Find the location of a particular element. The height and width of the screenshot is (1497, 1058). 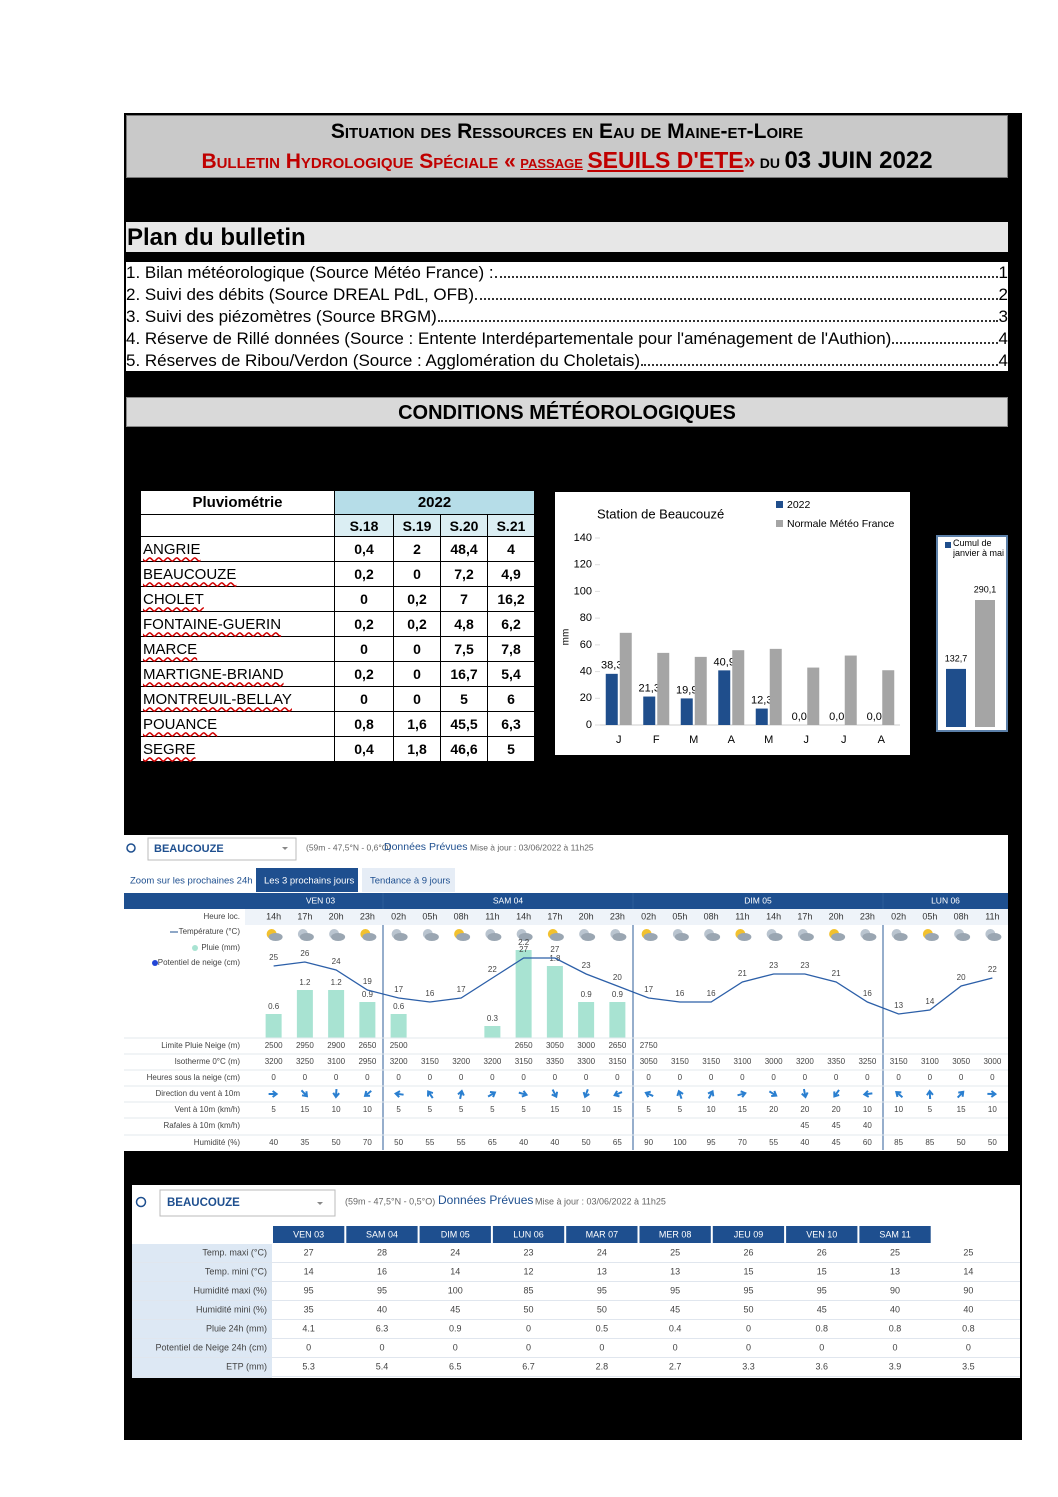

rain-value: 7 is located at coordinates (464, 599).